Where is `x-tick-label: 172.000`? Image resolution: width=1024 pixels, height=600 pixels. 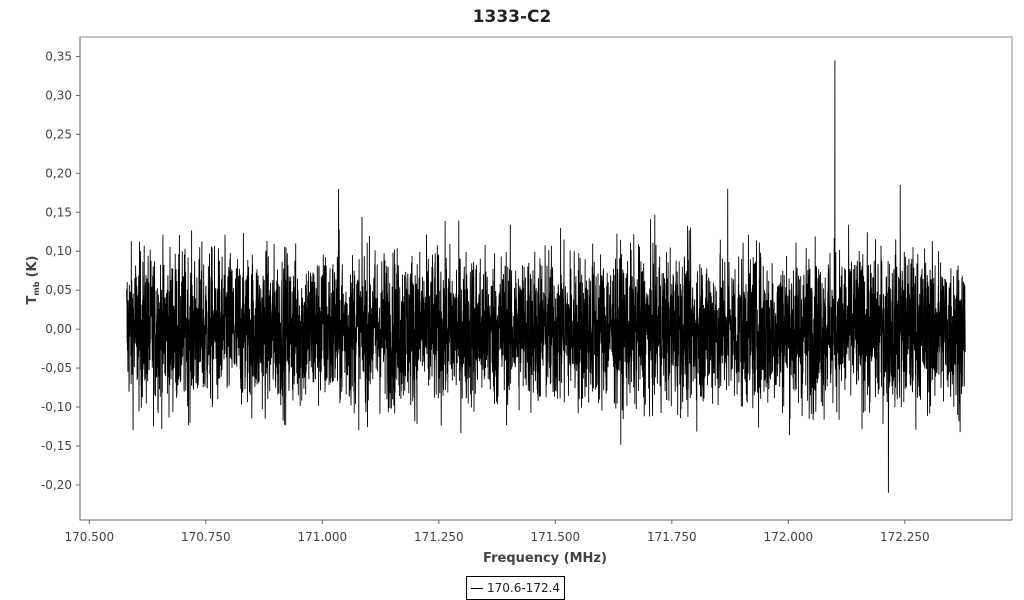 x-tick-label: 172.000 is located at coordinates (789, 537).